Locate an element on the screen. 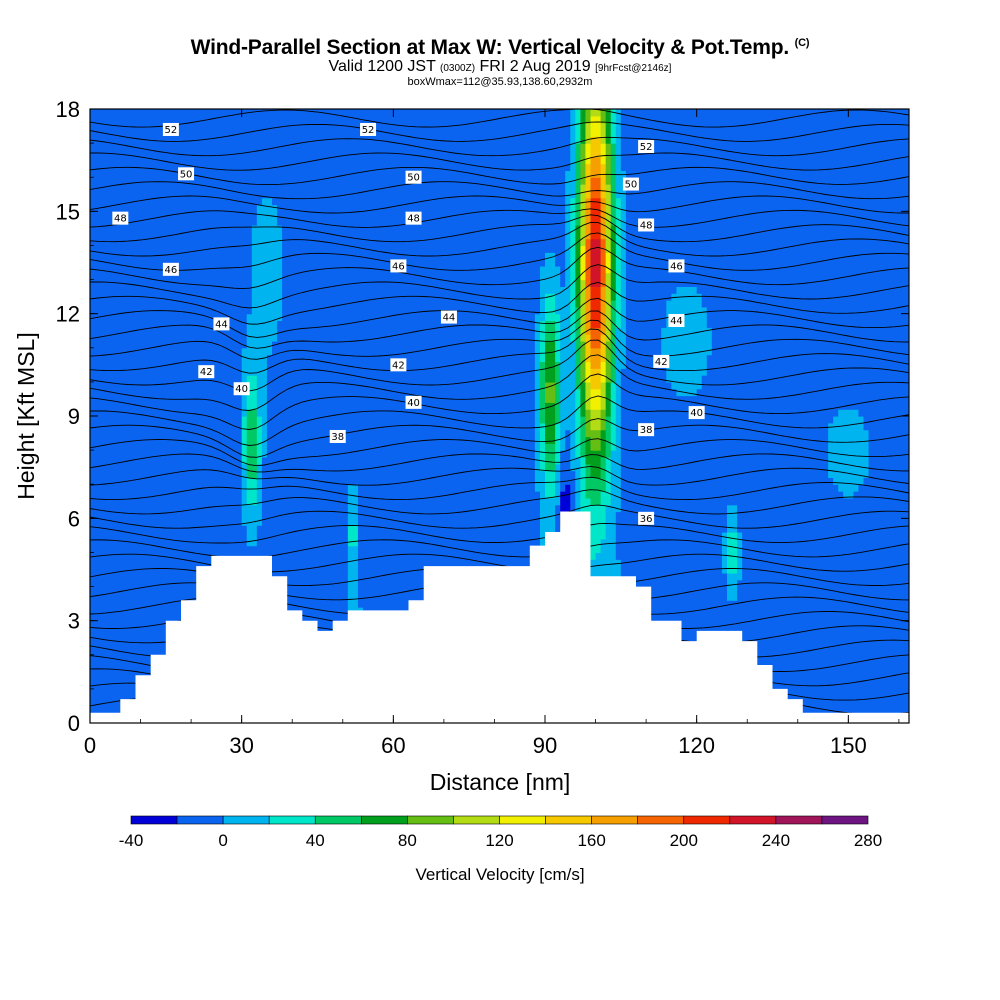 Image resolution: width=1000 pixels, height=1000 pixels. contour-label-text: 44 is located at coordinates (221, 324).